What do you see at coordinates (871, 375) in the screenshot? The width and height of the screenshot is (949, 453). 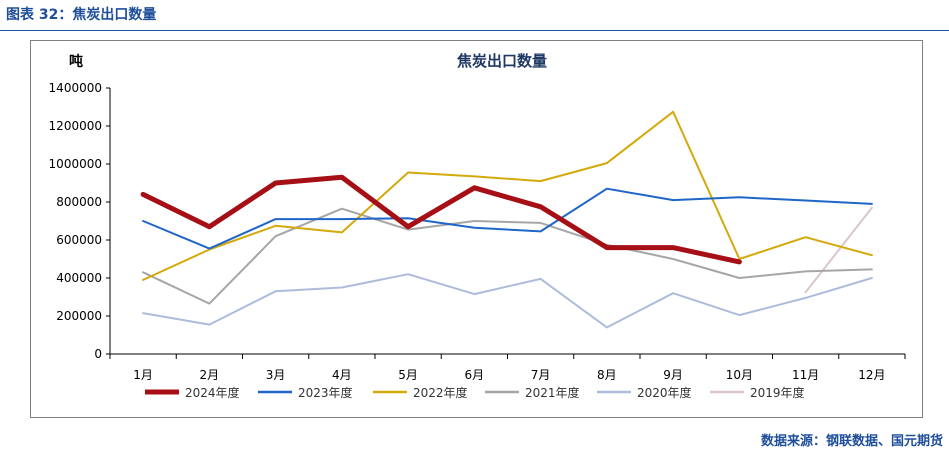 I see `x-tick-label: 12月` at bounding box center [871, 375].